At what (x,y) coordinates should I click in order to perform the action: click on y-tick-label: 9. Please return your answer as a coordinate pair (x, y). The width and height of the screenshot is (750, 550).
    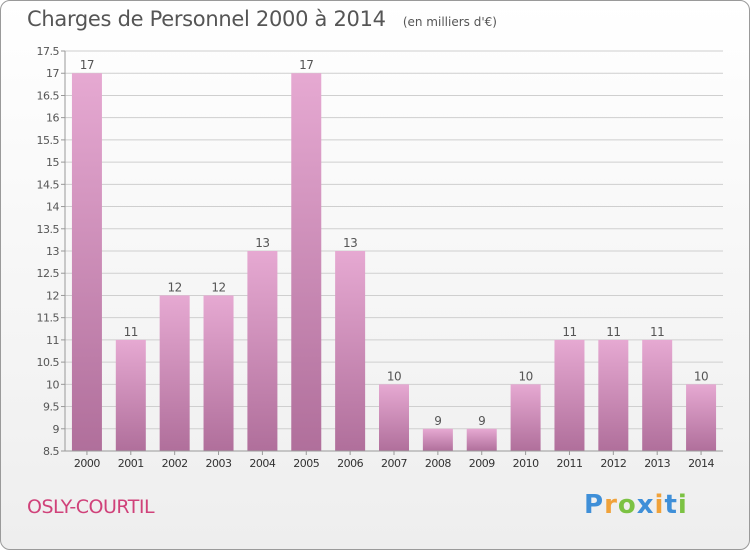
    Looking at the image, I should click on (56, 429).